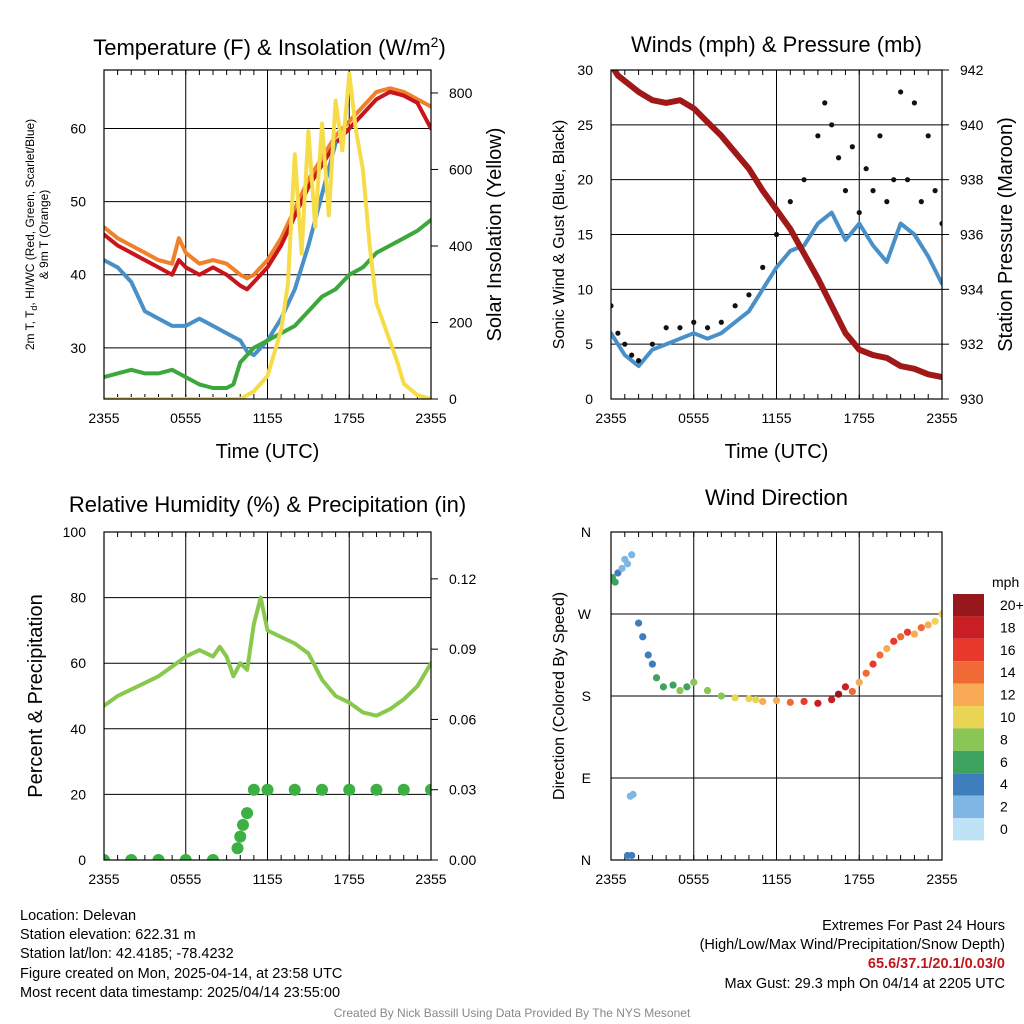 The image size is (1024, 1024). Describe the element at coordinates (776, 44) in the screenshot. I see `chart-title: Winds (mph) & Pressure (mb)` at that location.